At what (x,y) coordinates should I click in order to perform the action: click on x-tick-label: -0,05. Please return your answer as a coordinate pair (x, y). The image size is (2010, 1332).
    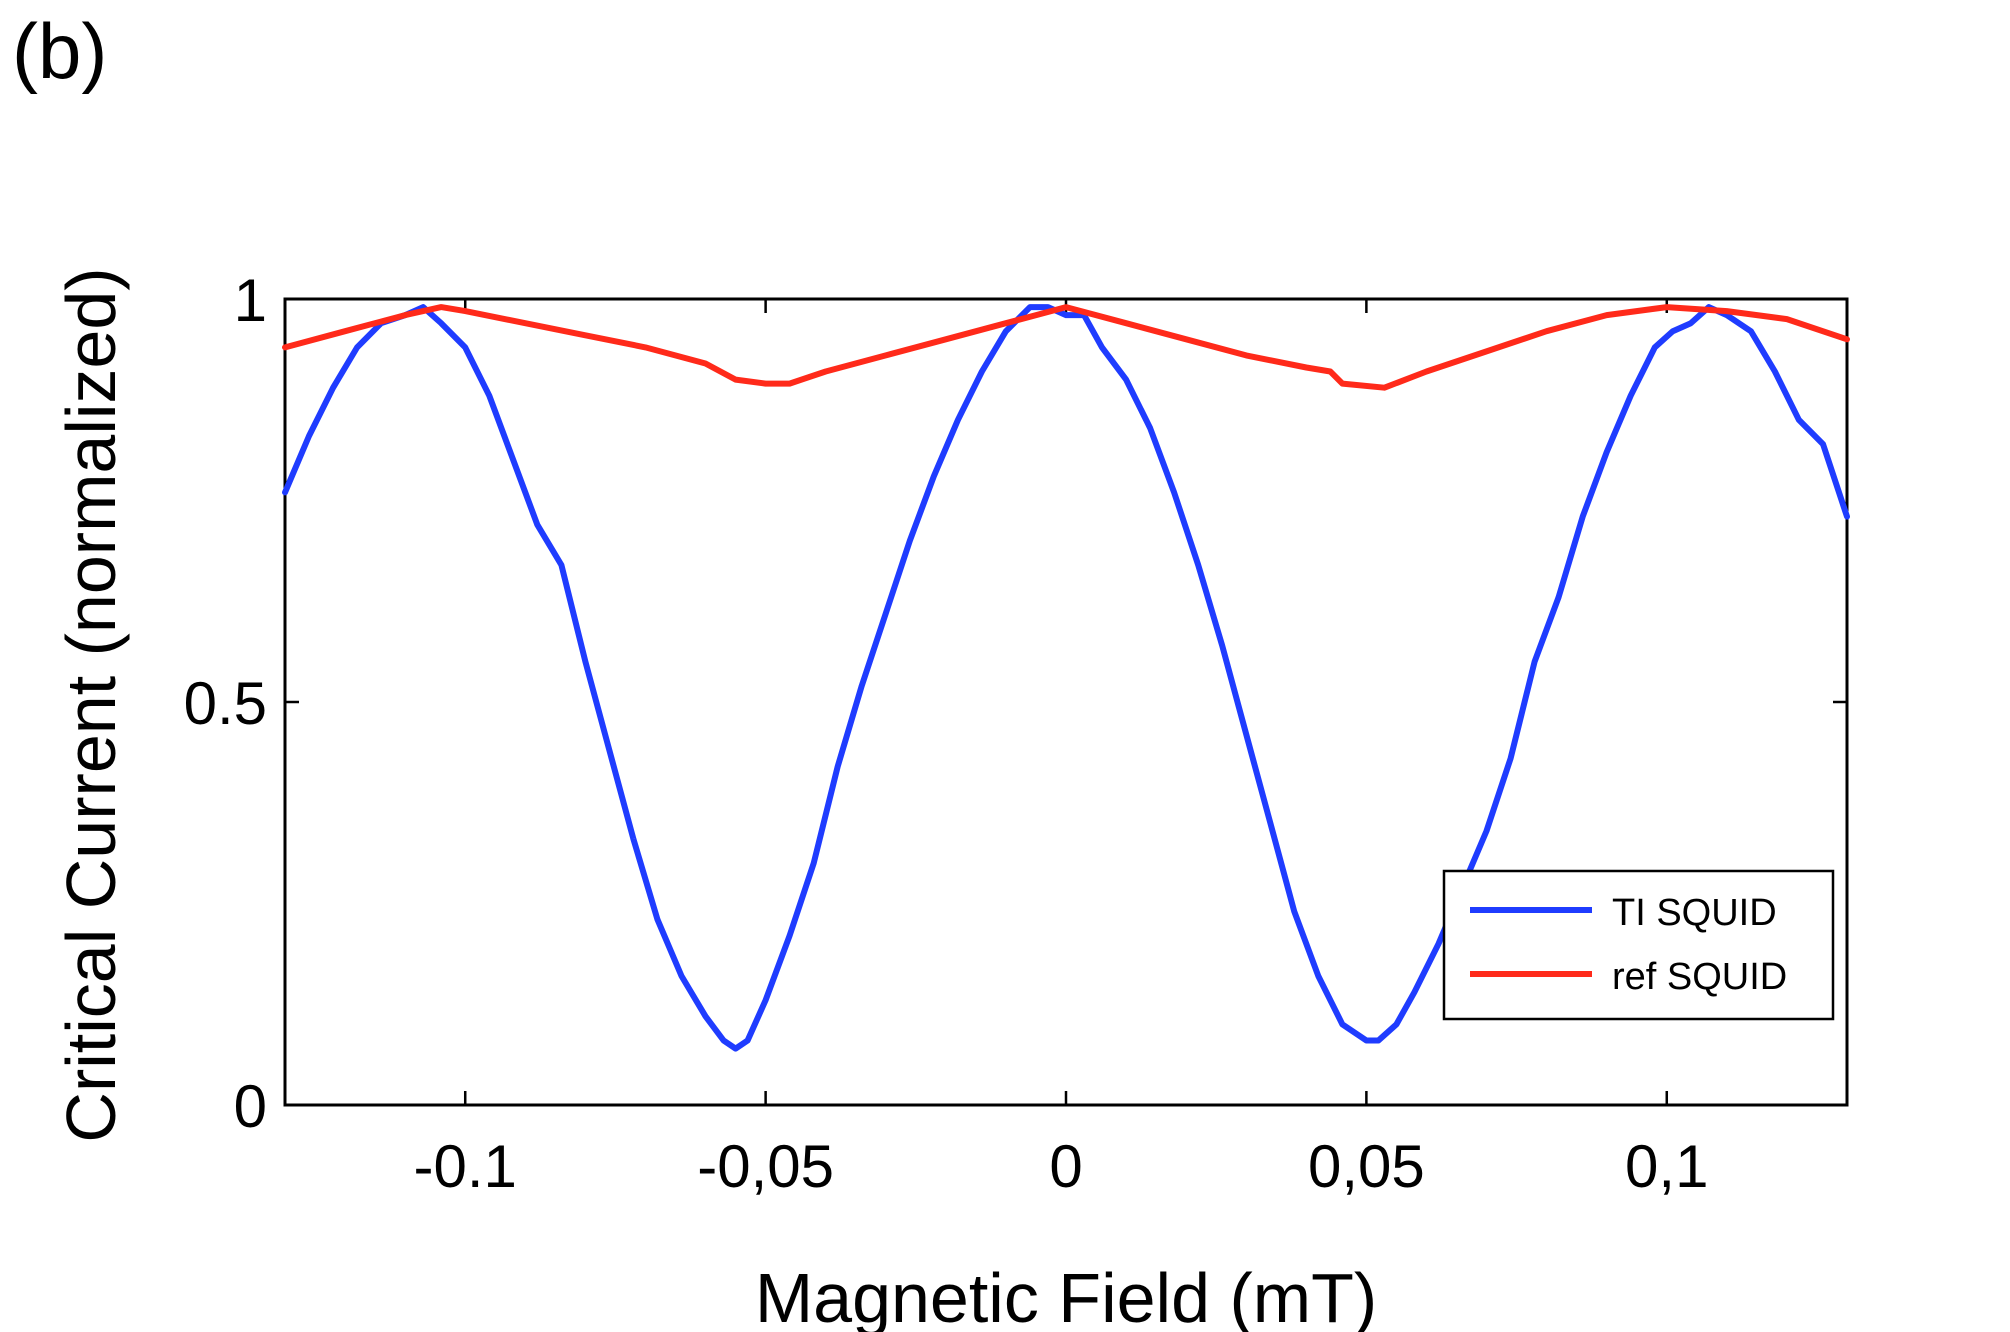
    Looking at the image, I should click on (765, 1166).